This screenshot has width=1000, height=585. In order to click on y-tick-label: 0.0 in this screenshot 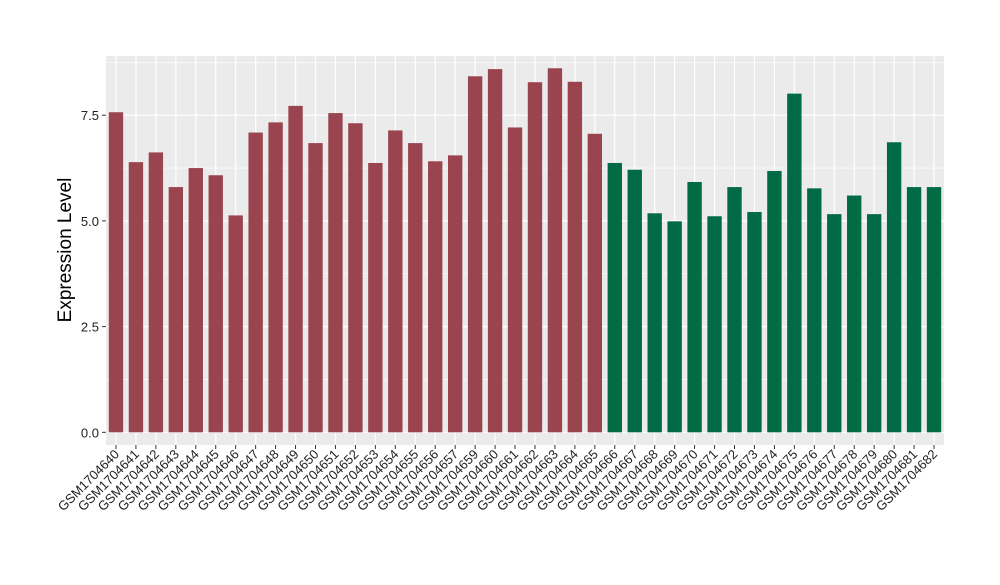, I will do `click(90, 432)`.